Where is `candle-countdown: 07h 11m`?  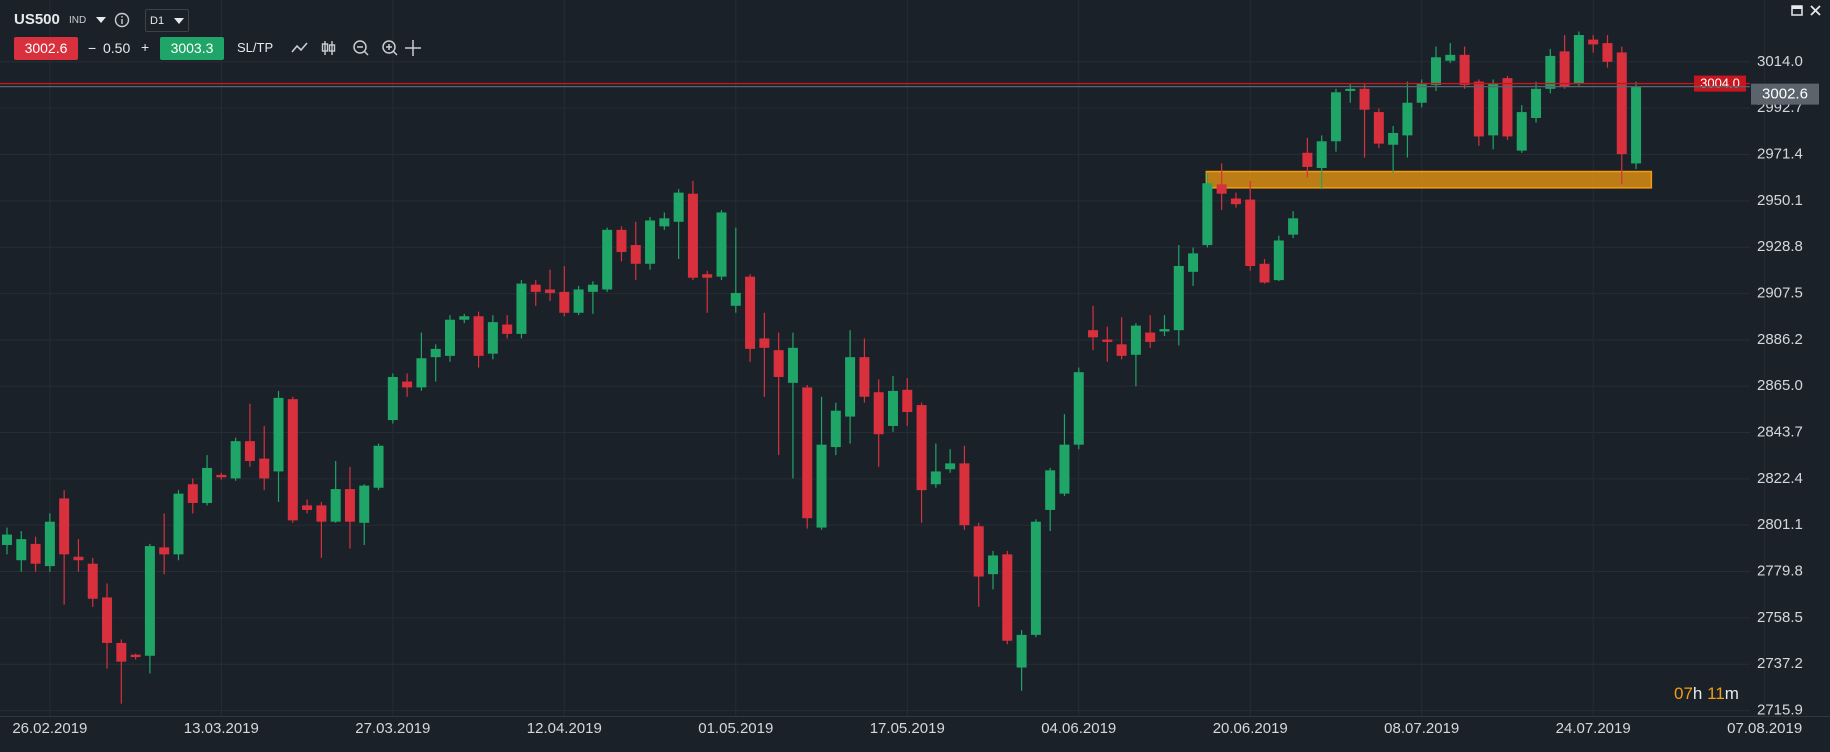 candle-countdown: 07h 11m is located at coordinates (1706, 694).